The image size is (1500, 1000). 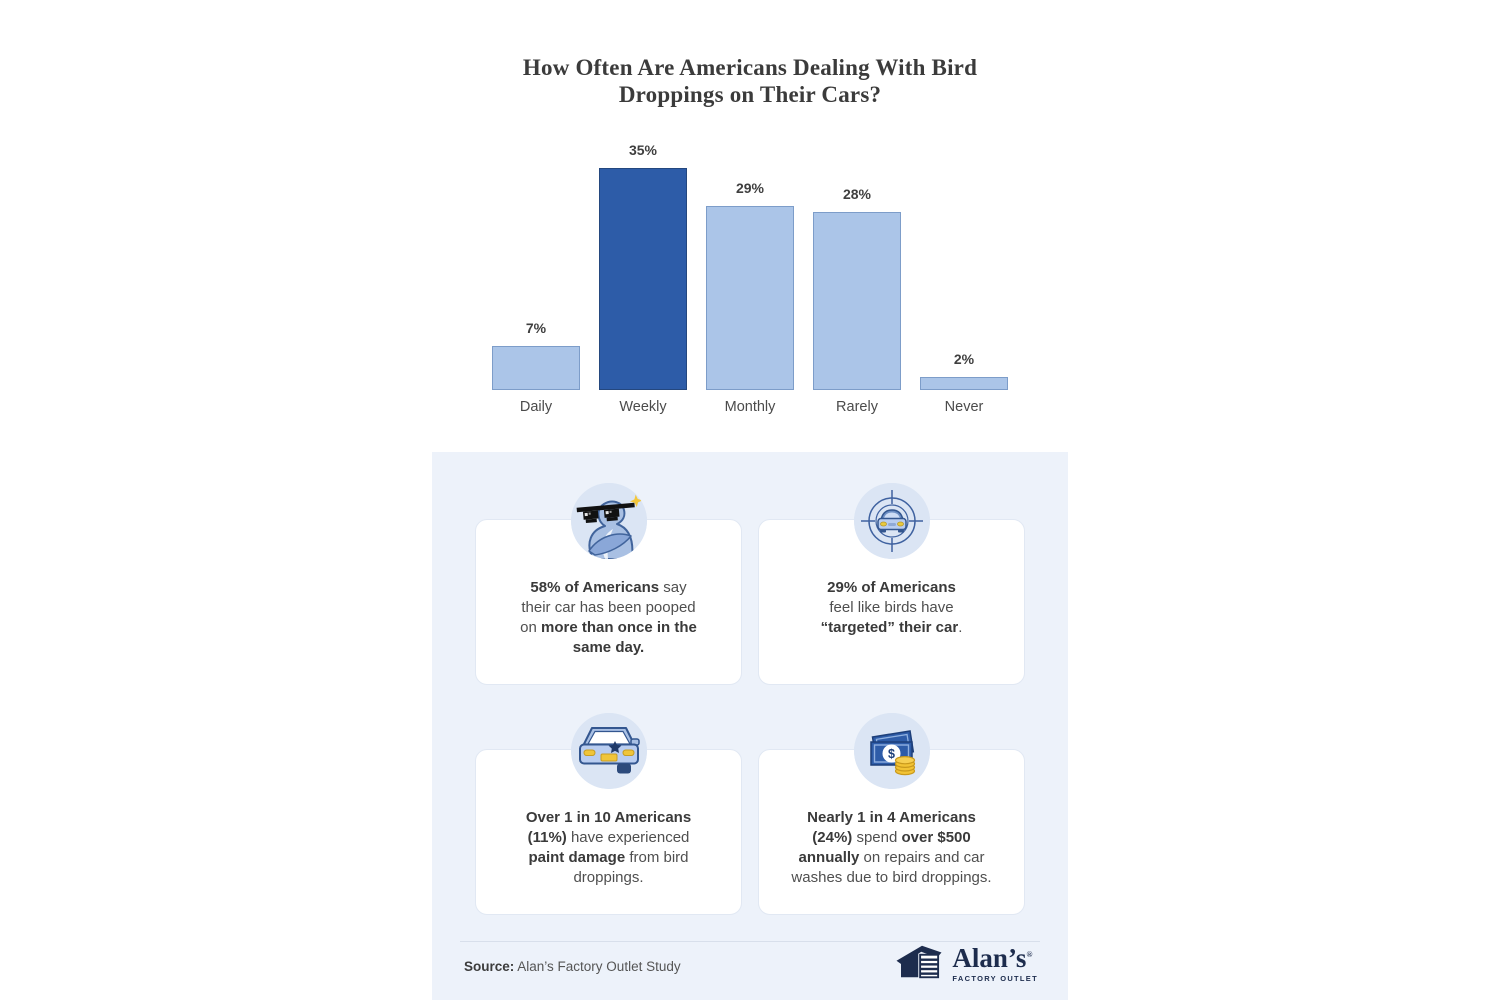 I want to click on bar-area: 35%, so click(x=643, y=265).